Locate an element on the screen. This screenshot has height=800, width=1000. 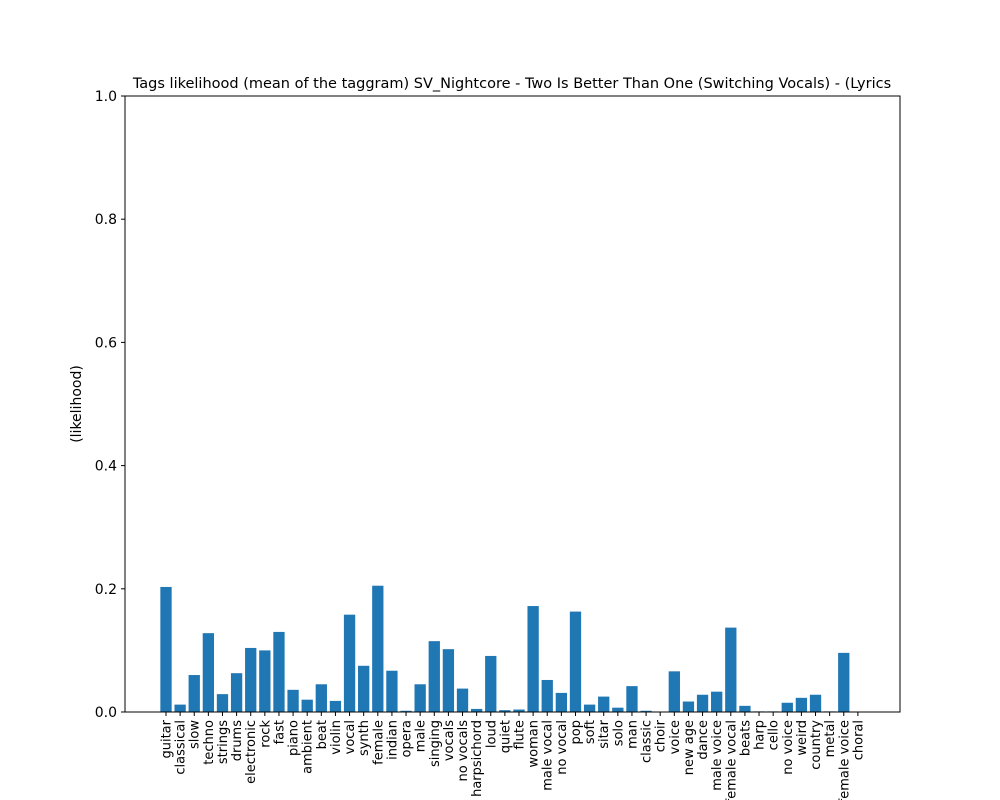
x-tick-label: male is located at coordinates (421, 736).